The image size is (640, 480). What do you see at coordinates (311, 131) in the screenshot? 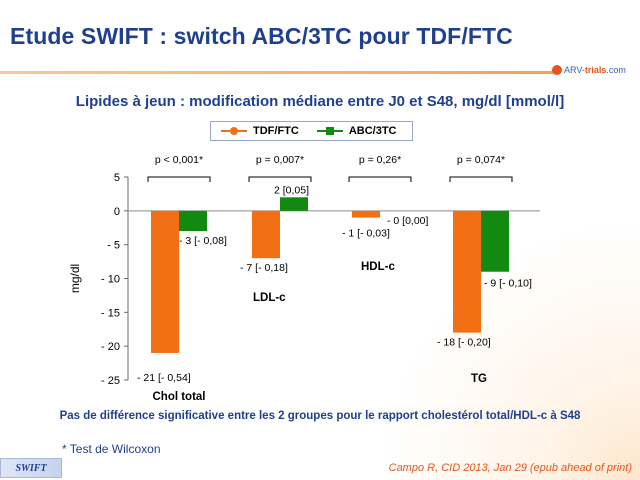
I see `chart-legend: TDF/FTC ABC/3TC` at bounding box center [311, 131].